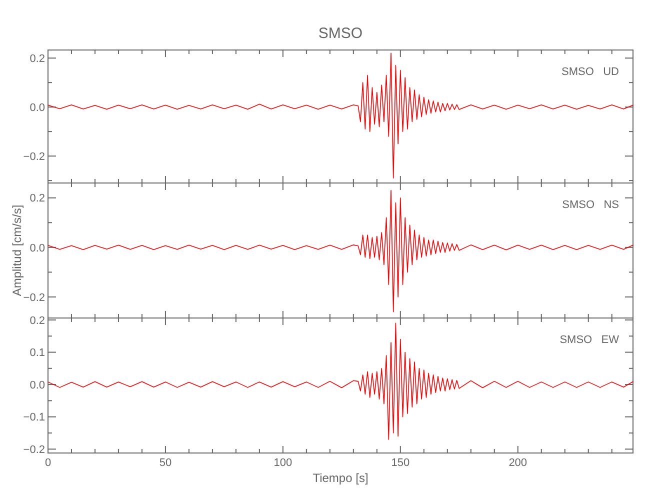 This screenshot has height=500, width=650. What do you see at coordinates (518, 463) in the screenshot?
I see `x-tick-label: 200` at bounding box center [518, 463].